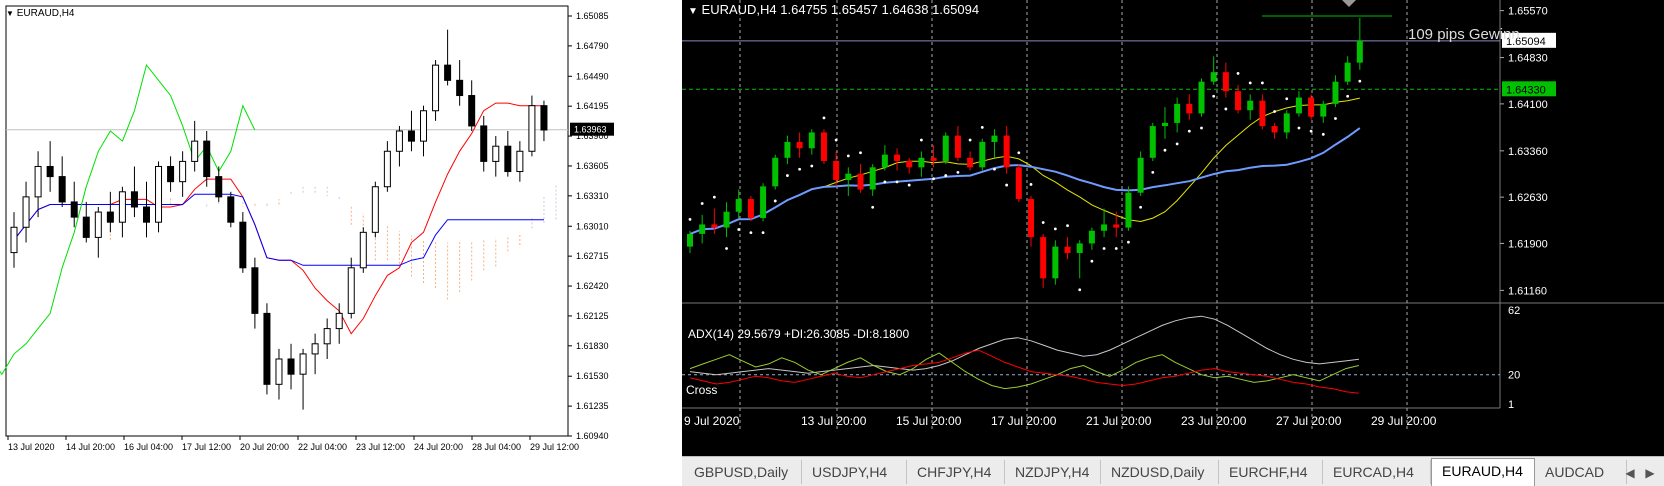 The height and width of the screenshot is (486, 1664). Describe the element at coordinates (1464, 34) in the screenshot. I see `pips-annotation: 109 pips Gewinn` at that location.